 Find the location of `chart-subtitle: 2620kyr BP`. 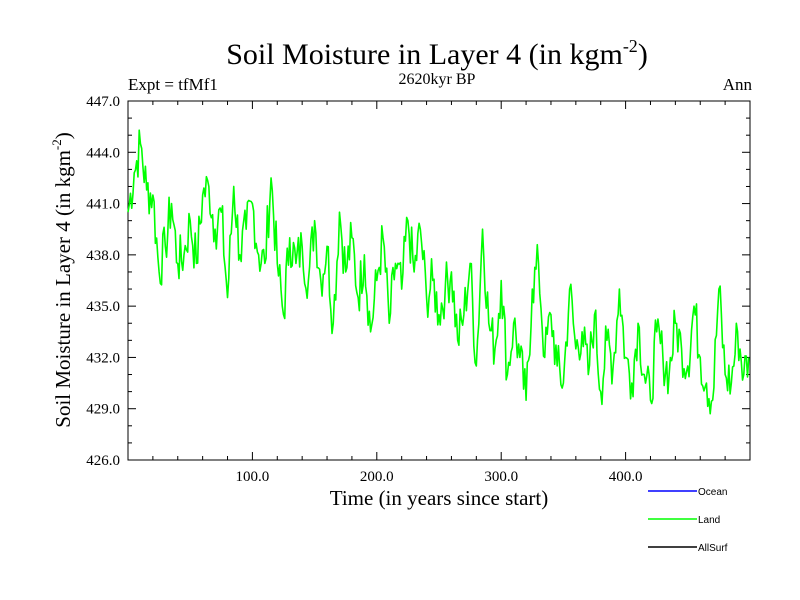

chart-subtitle: 2620kyr BP is located at coordinates (437, 79).